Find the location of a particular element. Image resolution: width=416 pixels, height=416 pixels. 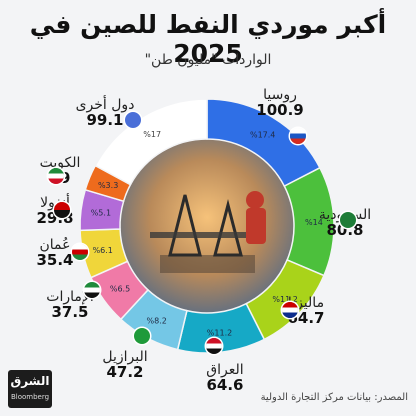

share-label-brazil: %8.2 is located at coordinates (157, 320).